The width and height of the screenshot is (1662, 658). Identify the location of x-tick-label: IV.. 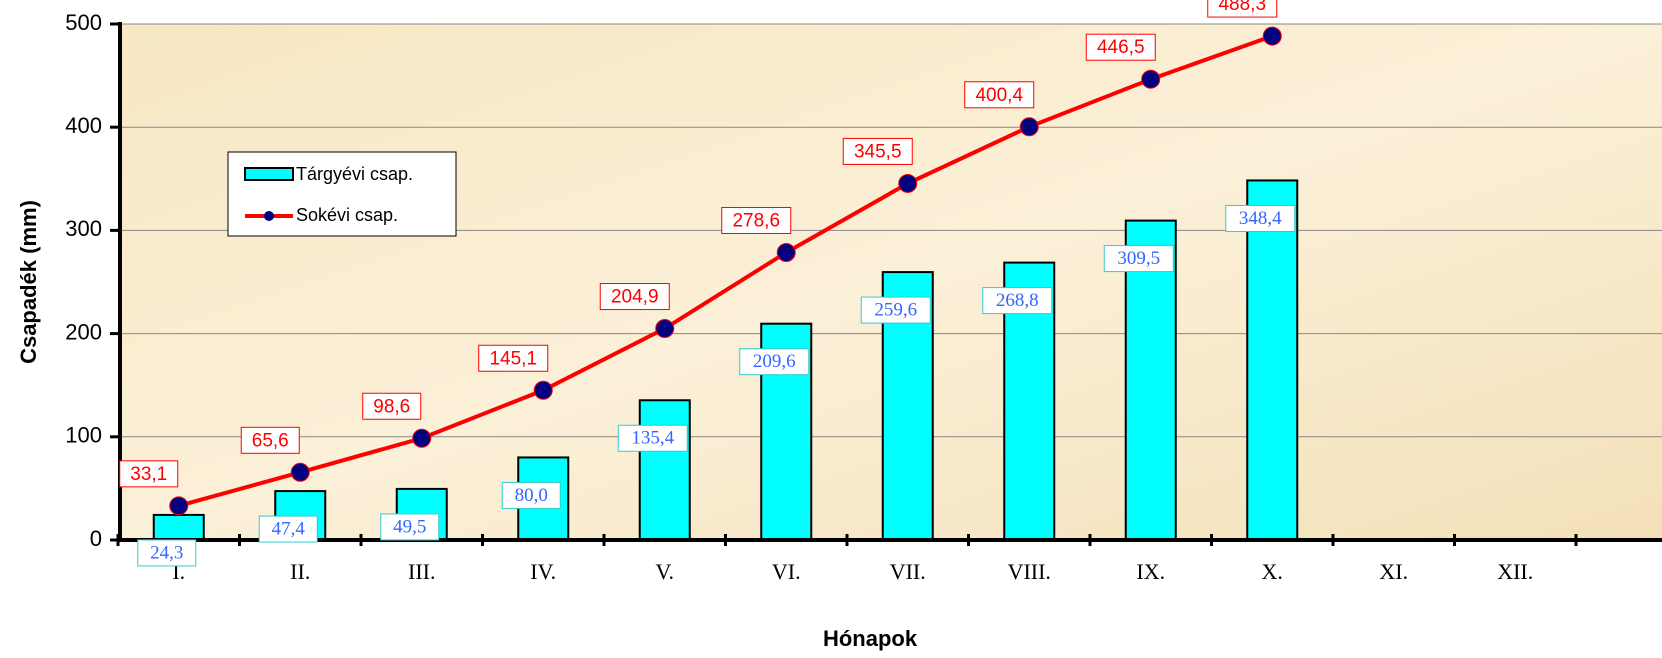
(543, 571).